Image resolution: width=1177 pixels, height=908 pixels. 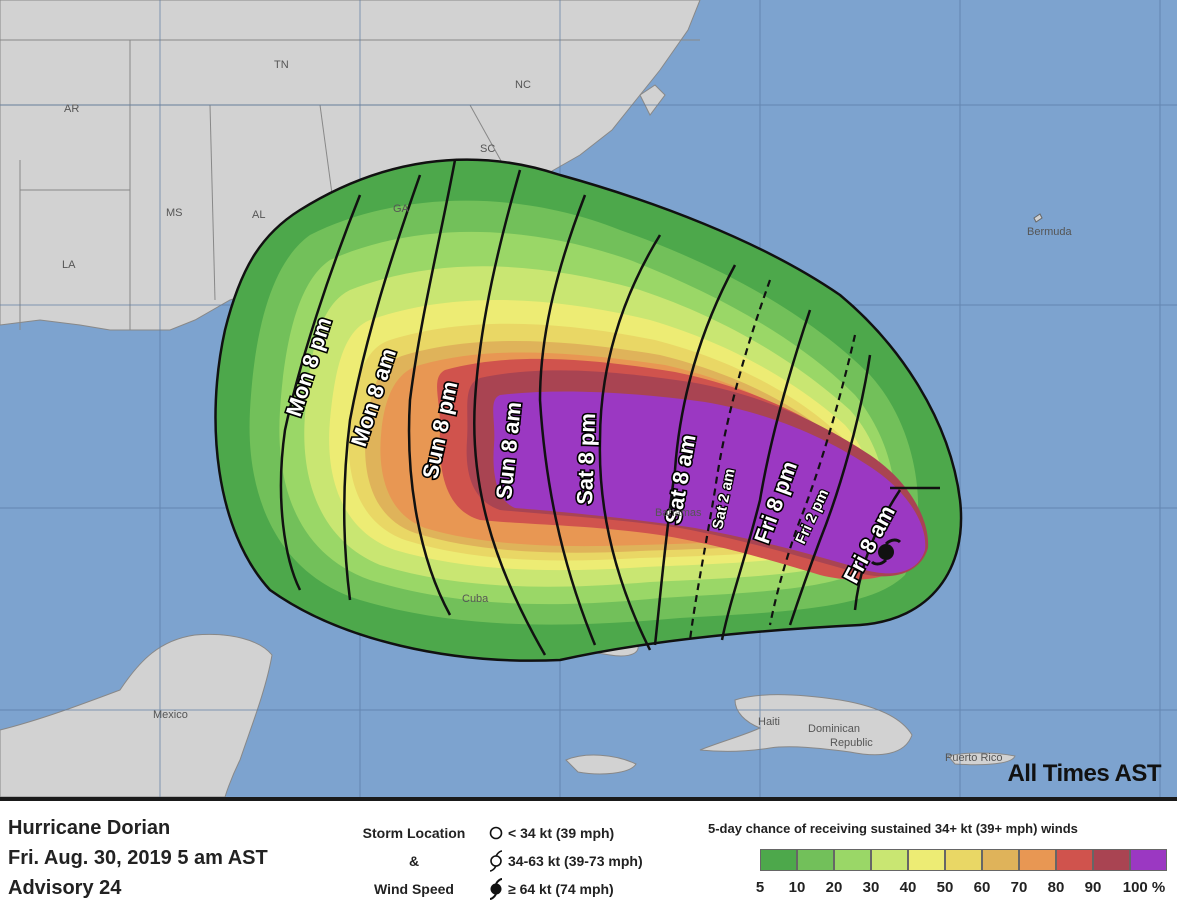 What do you see at coordinates (982, 887) in the screenshot?
I see `probability-tick: 60` at bounding box center [982, 887].